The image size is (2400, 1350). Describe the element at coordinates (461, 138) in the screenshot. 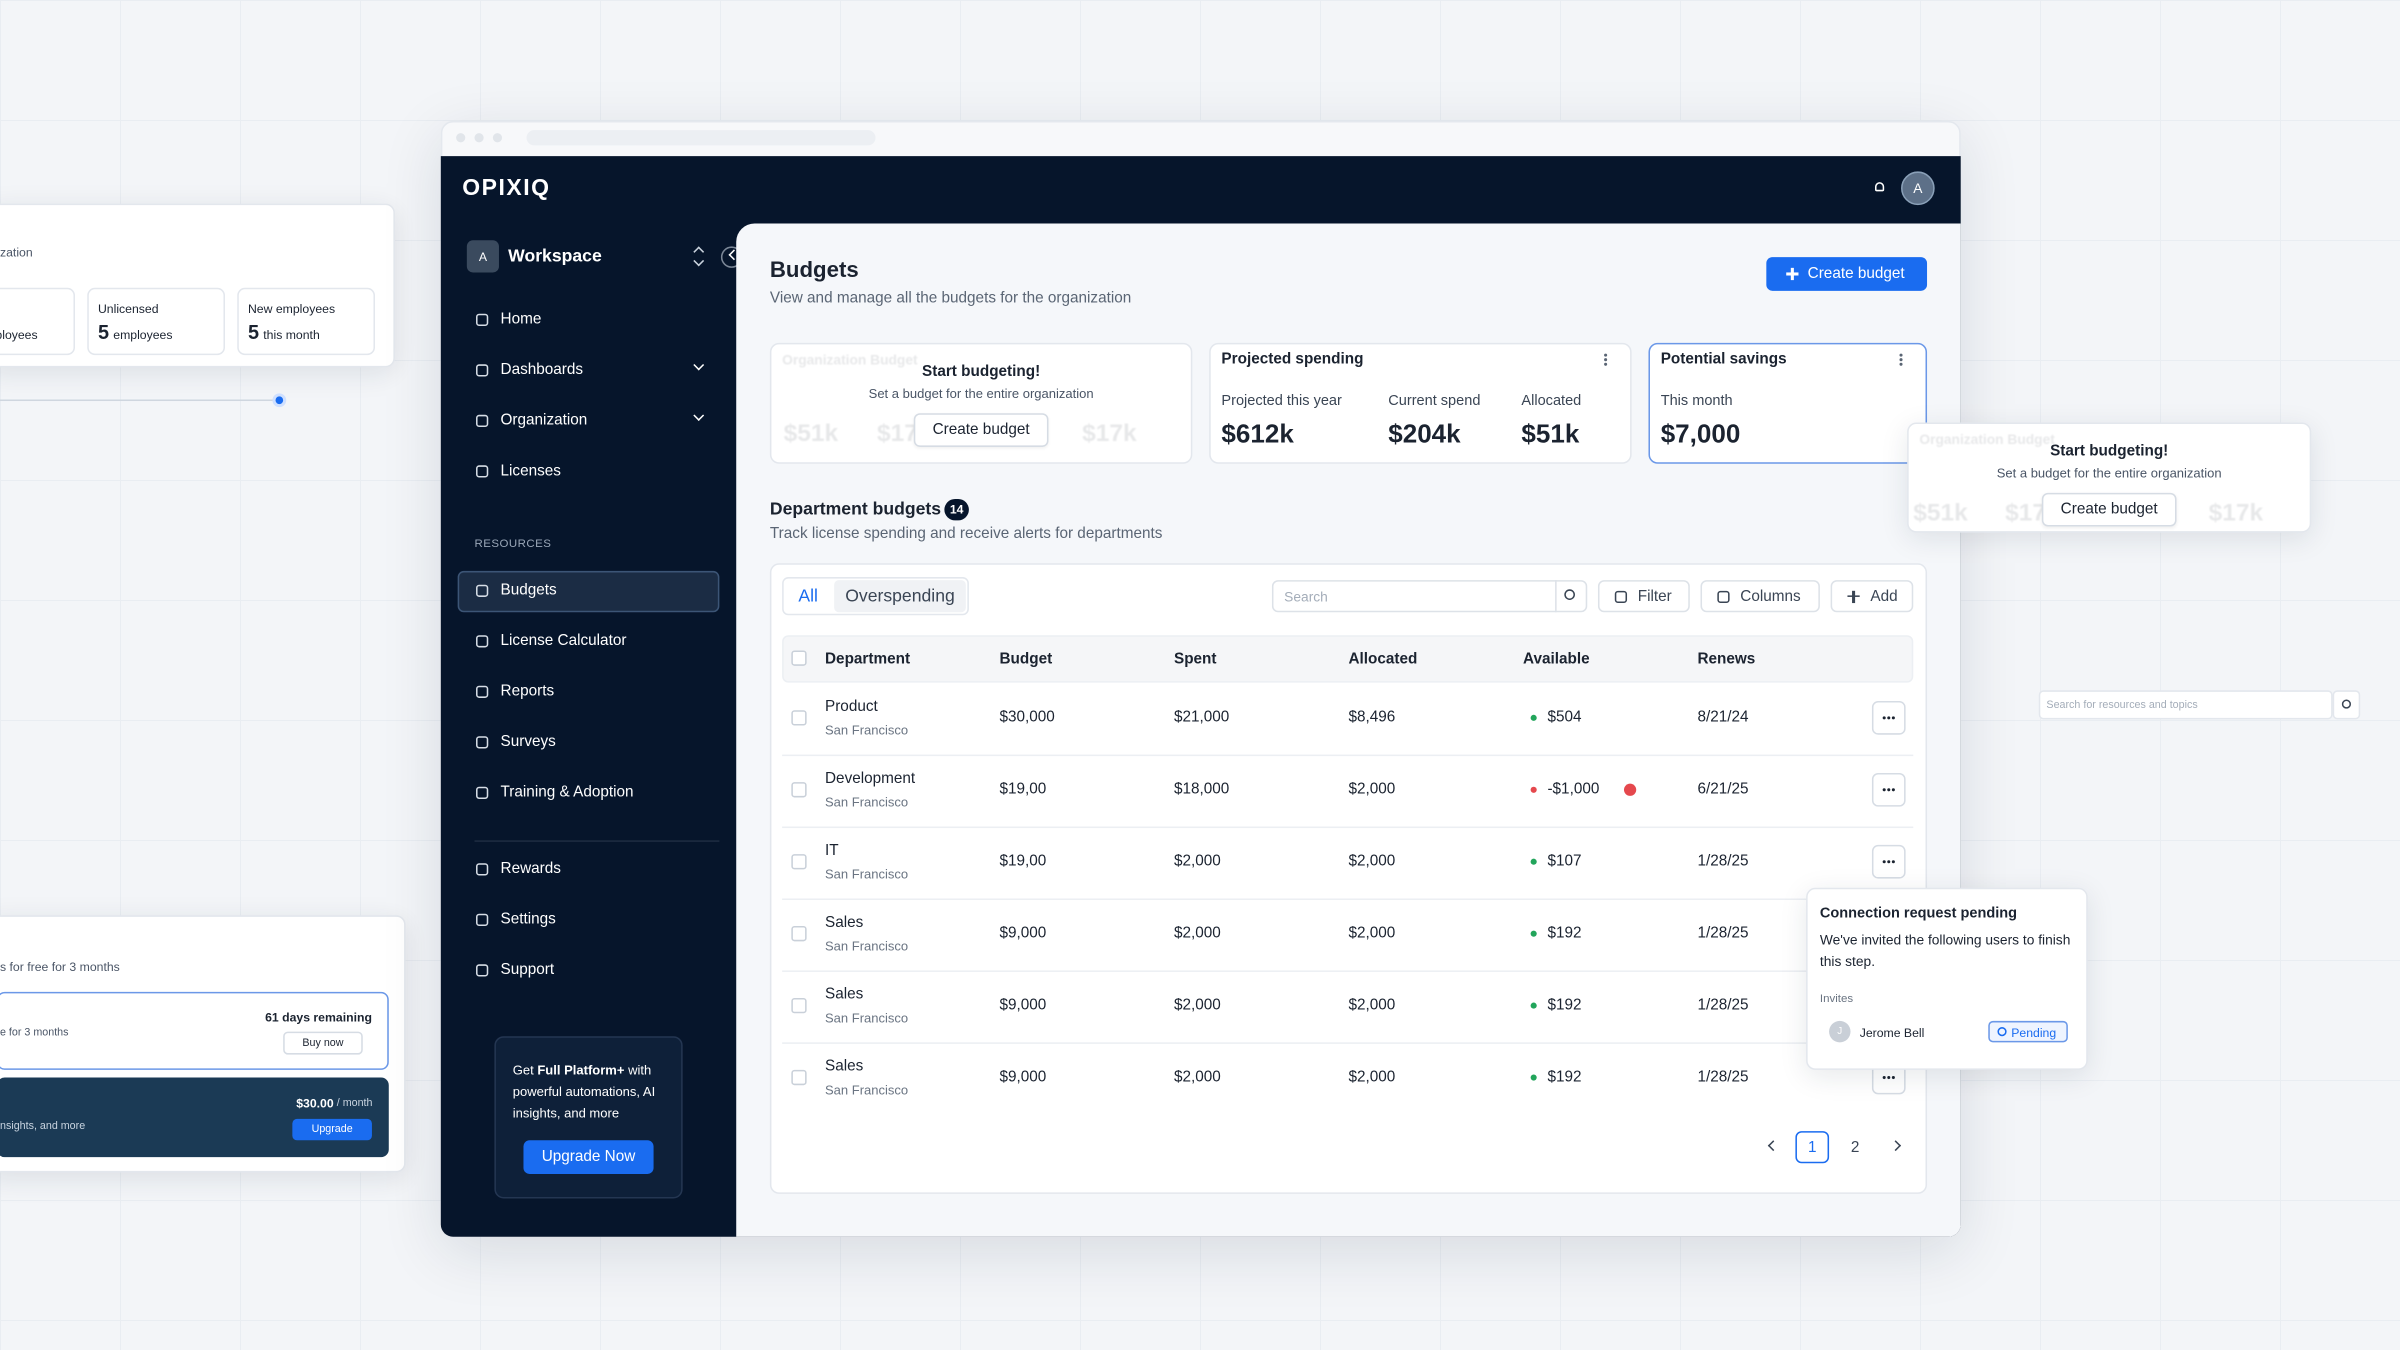

I see `window-dot` at that location.